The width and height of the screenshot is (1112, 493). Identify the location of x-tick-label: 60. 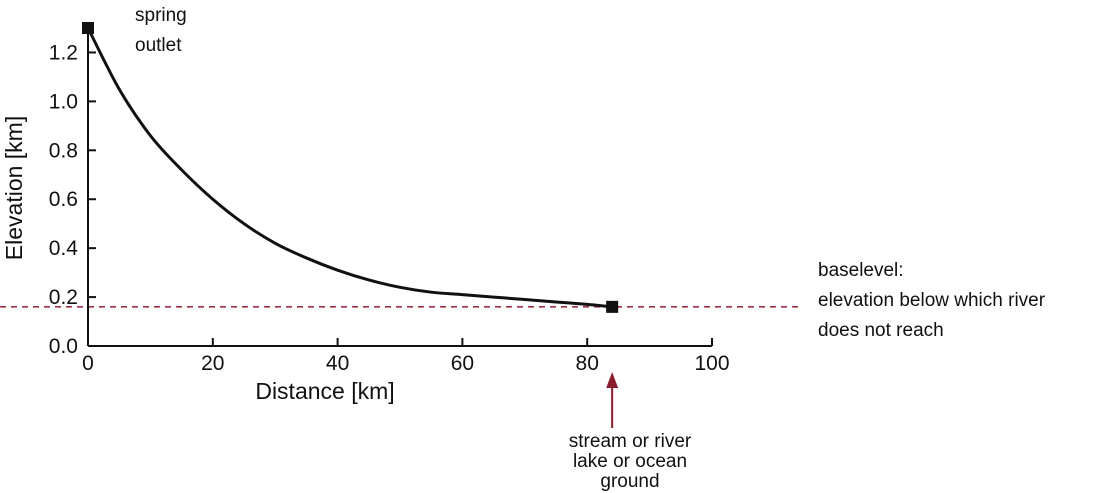
(462, 363).